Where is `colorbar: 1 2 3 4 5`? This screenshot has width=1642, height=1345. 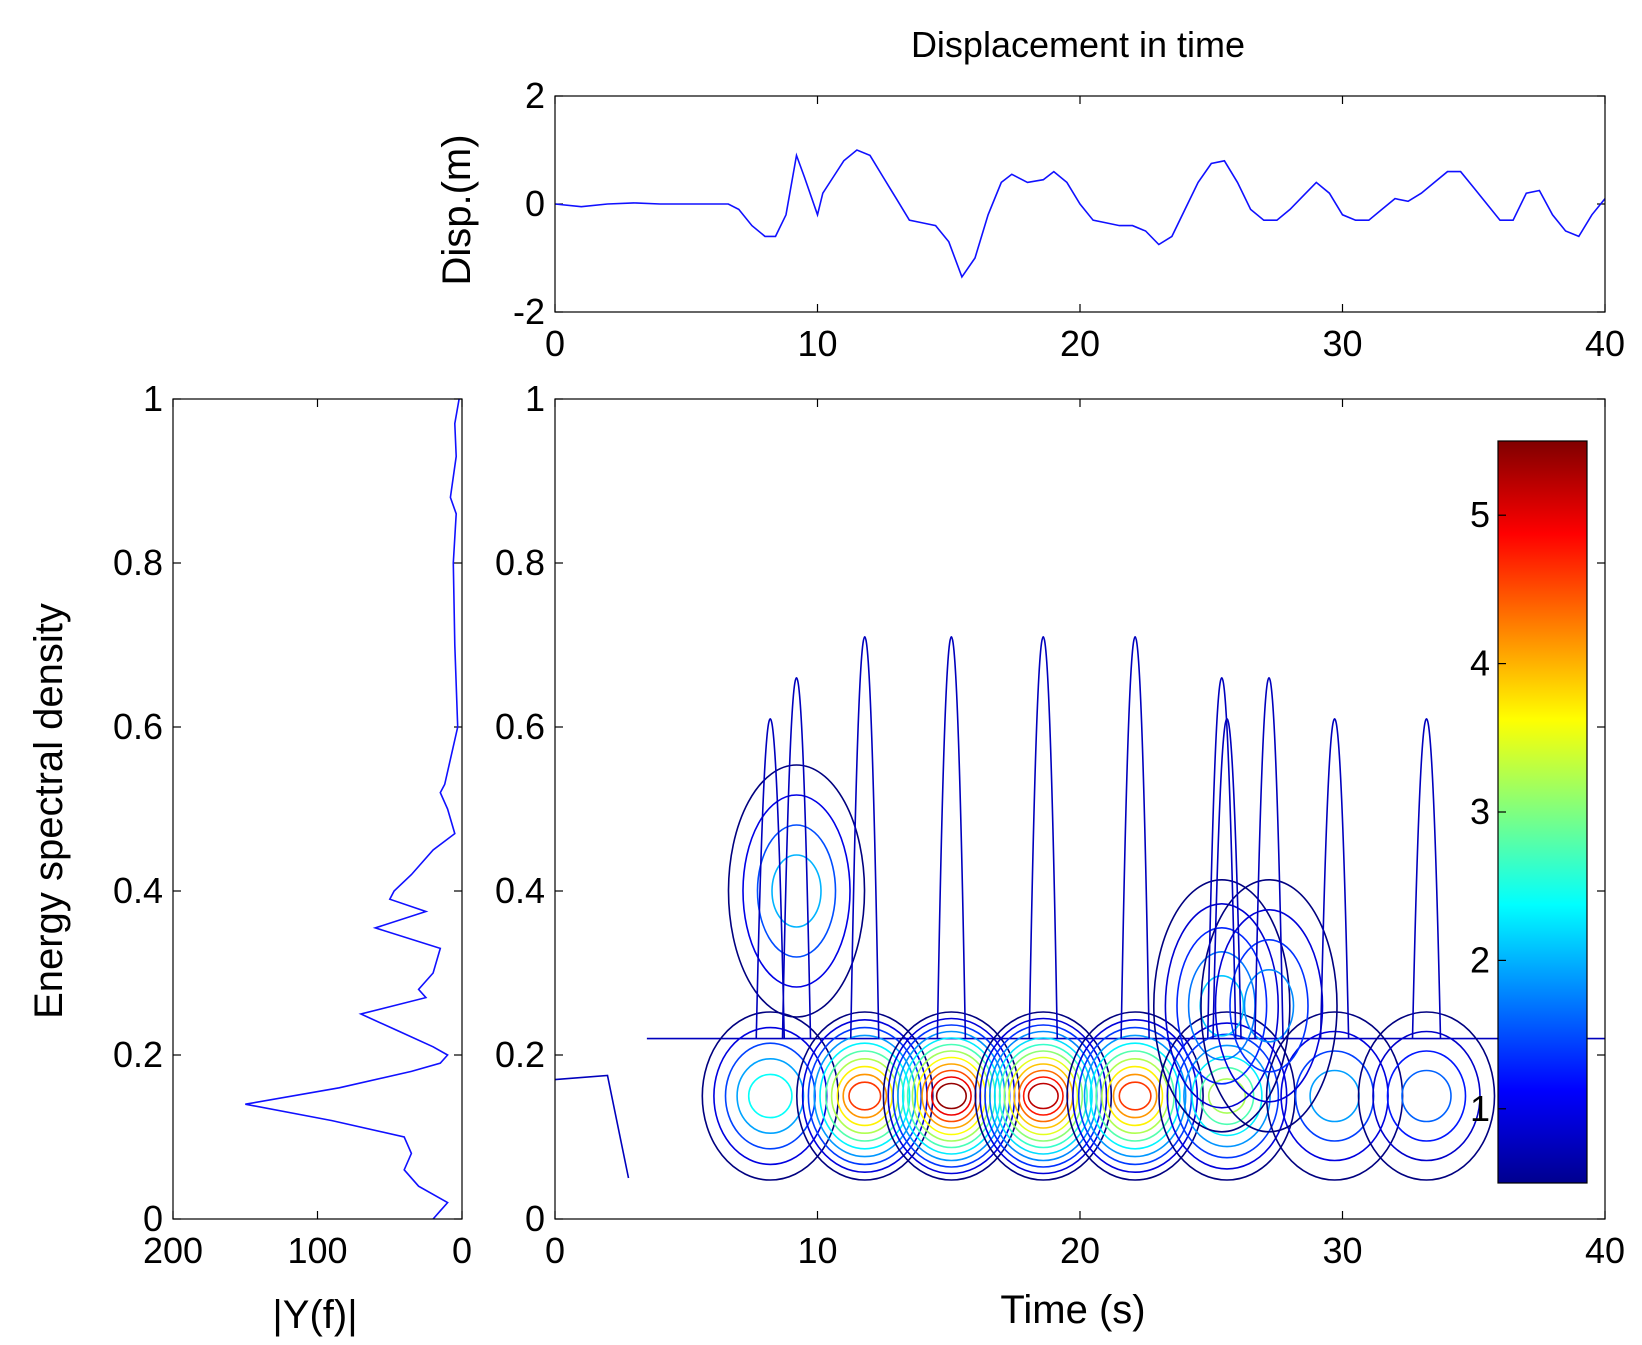 colorbar: 1 2 3 4 5 is located at coordinates (1529, 812).